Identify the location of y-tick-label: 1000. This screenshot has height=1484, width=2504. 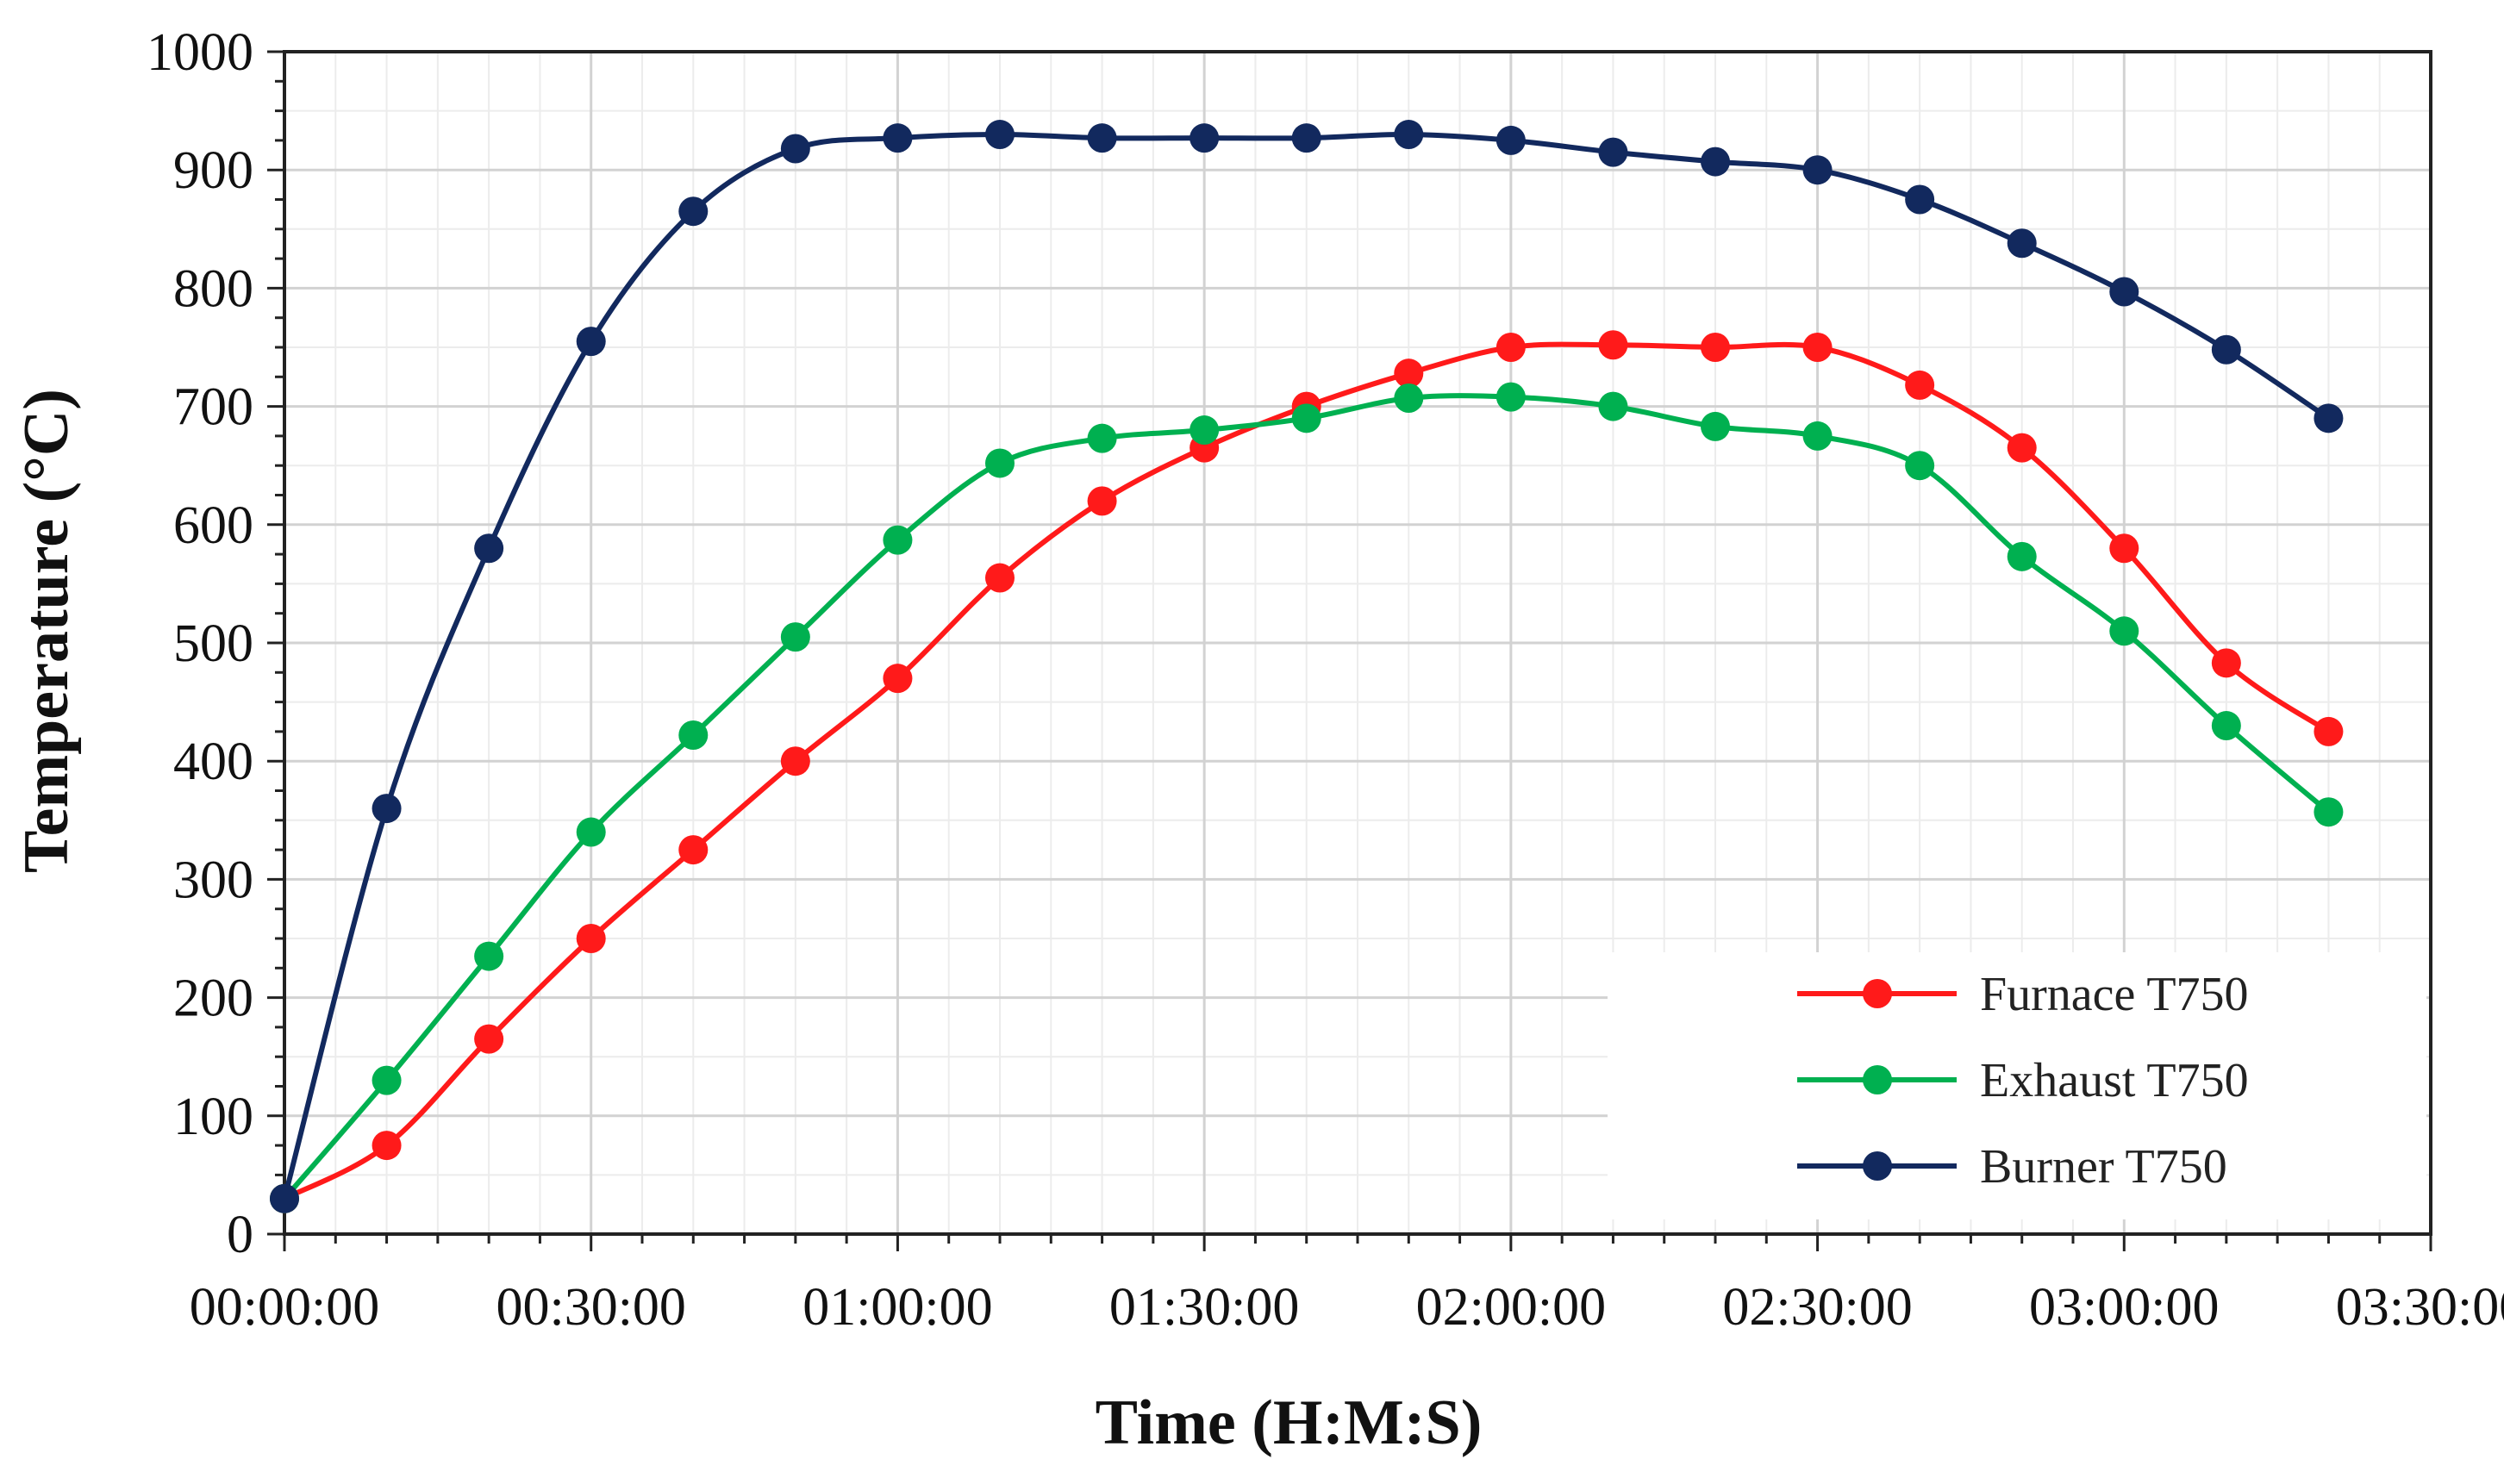
(200, 52).